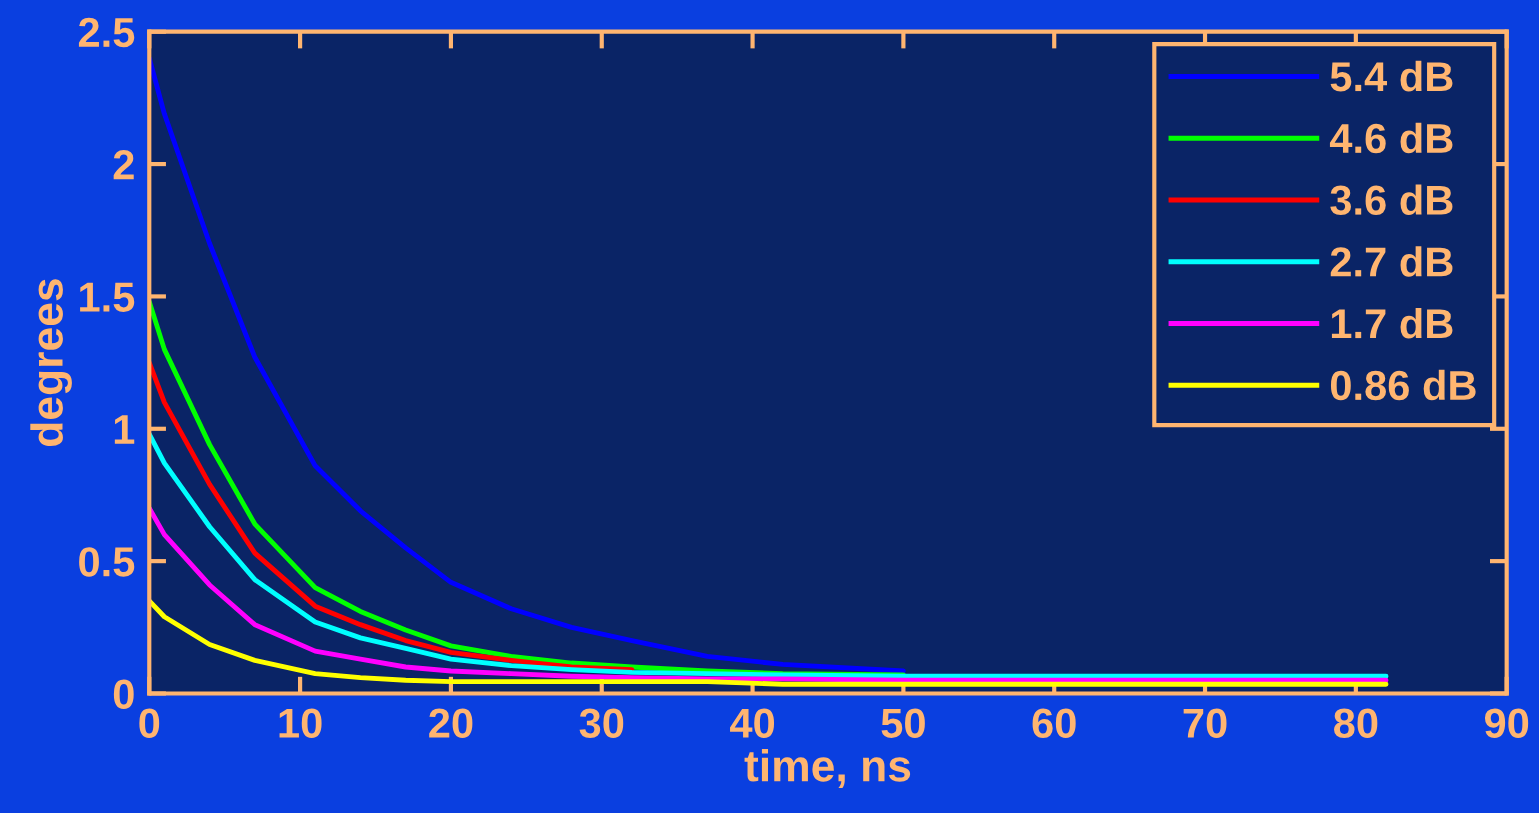 The height and width of the screenshot is (813, 1539). What do you see at coordinates (300, 723) in the screenshot?
I see `x-tick-label: 10` at bounding box center [300, 723].